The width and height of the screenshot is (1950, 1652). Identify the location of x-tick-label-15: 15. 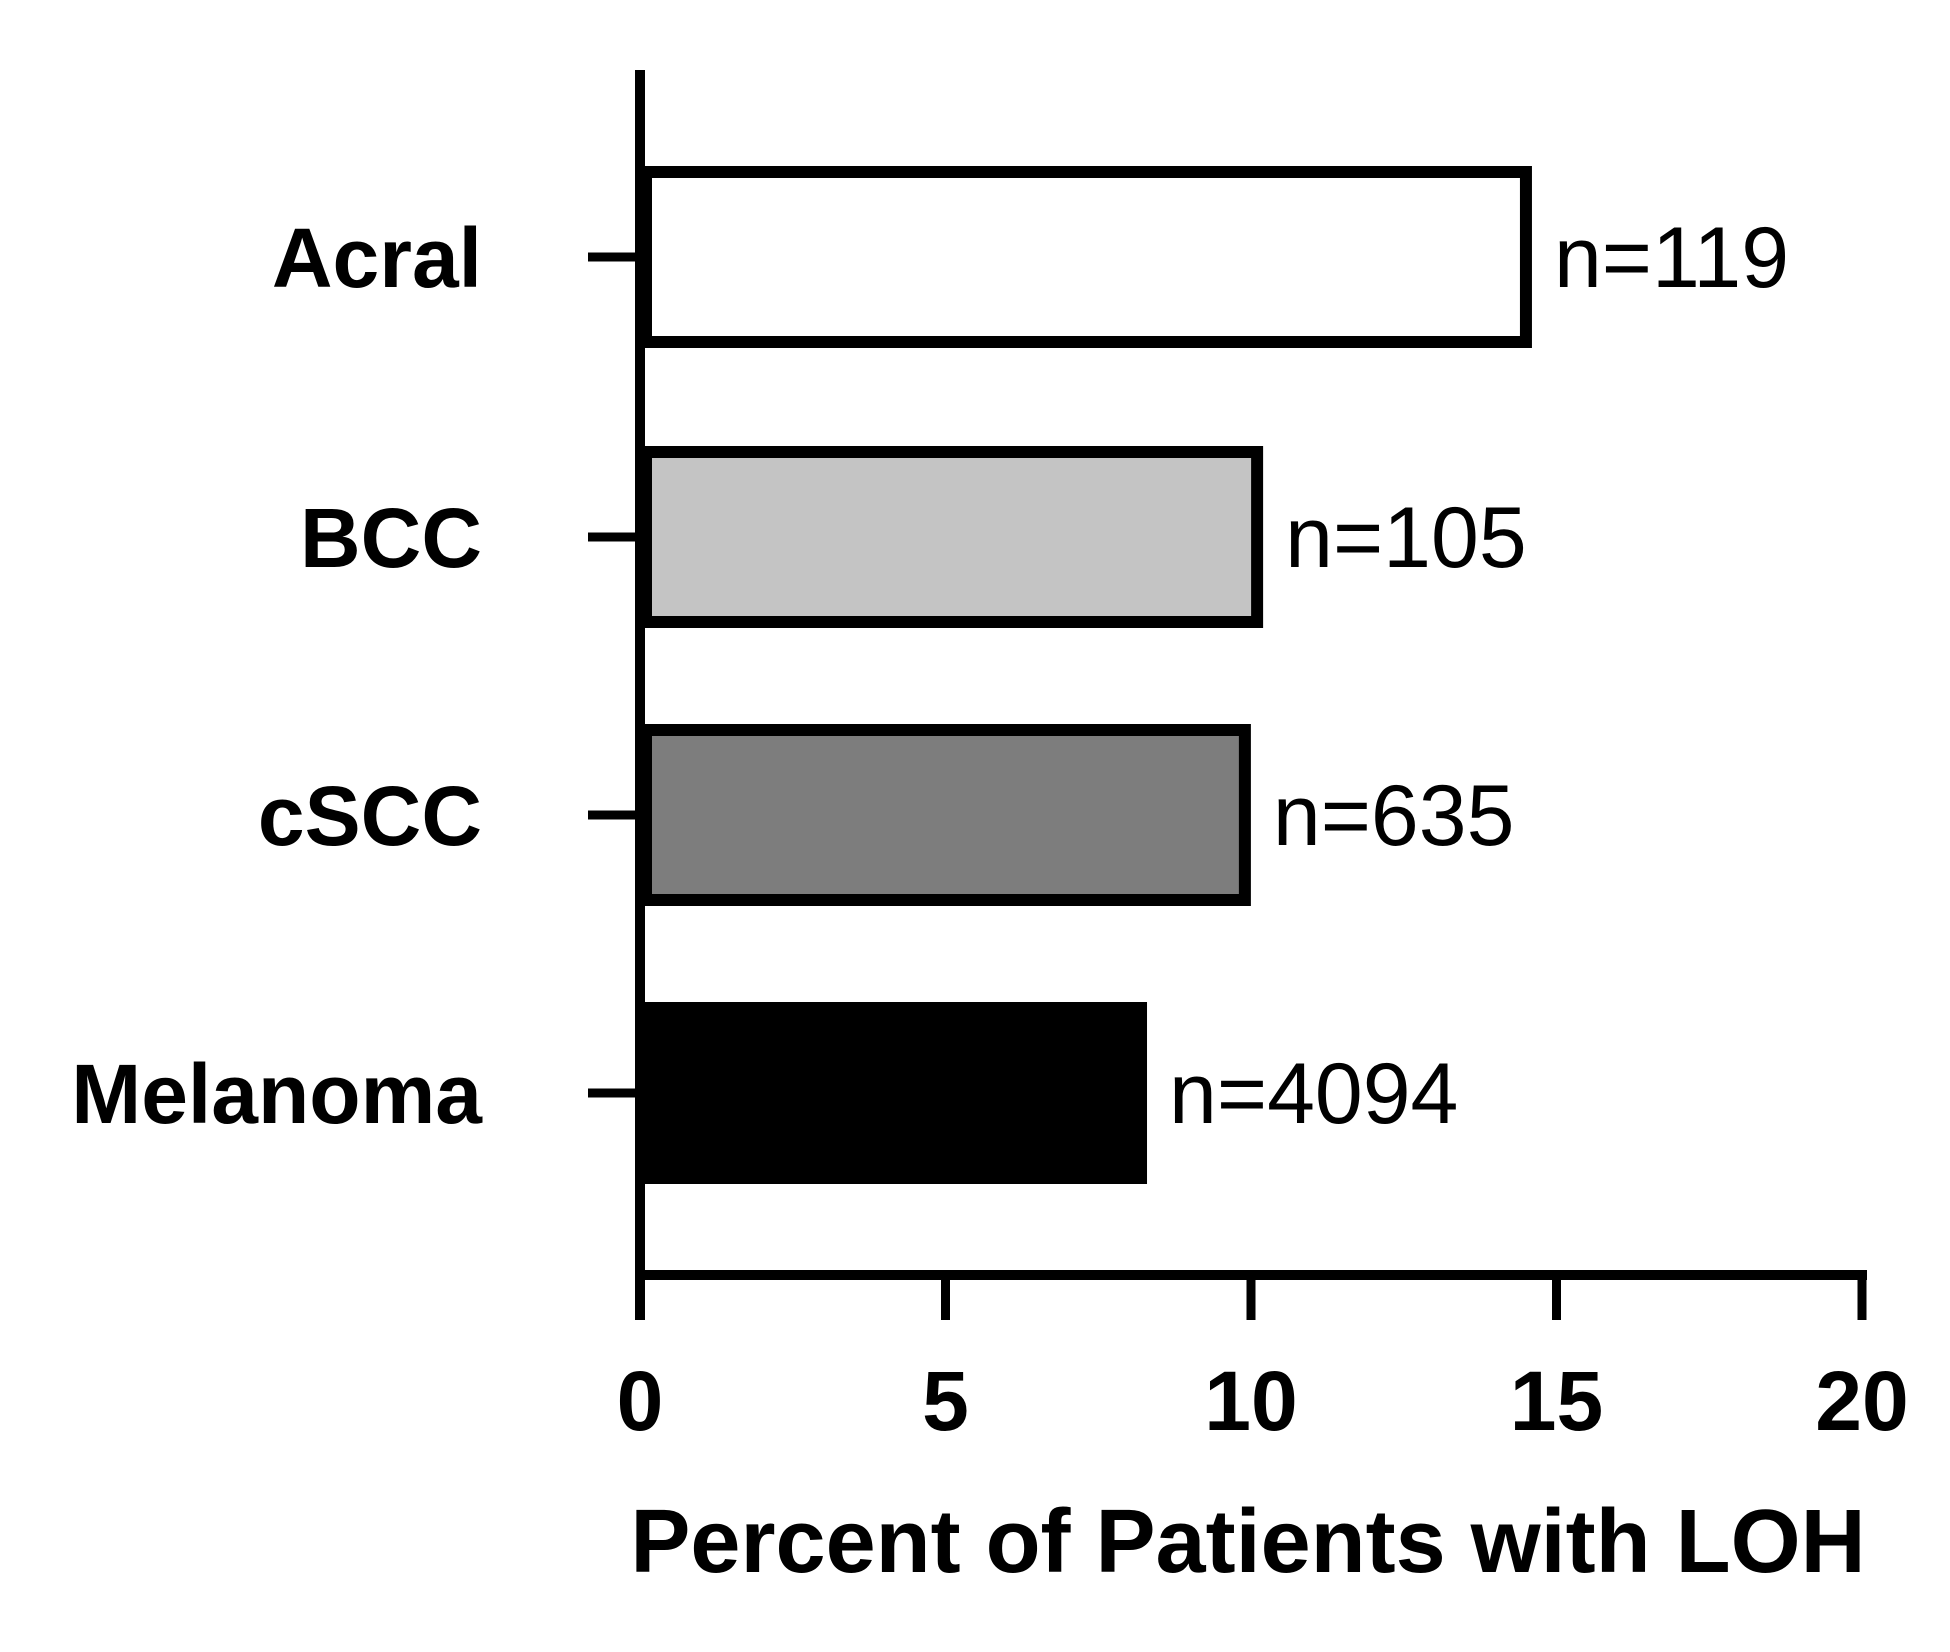
(1556, 1401).